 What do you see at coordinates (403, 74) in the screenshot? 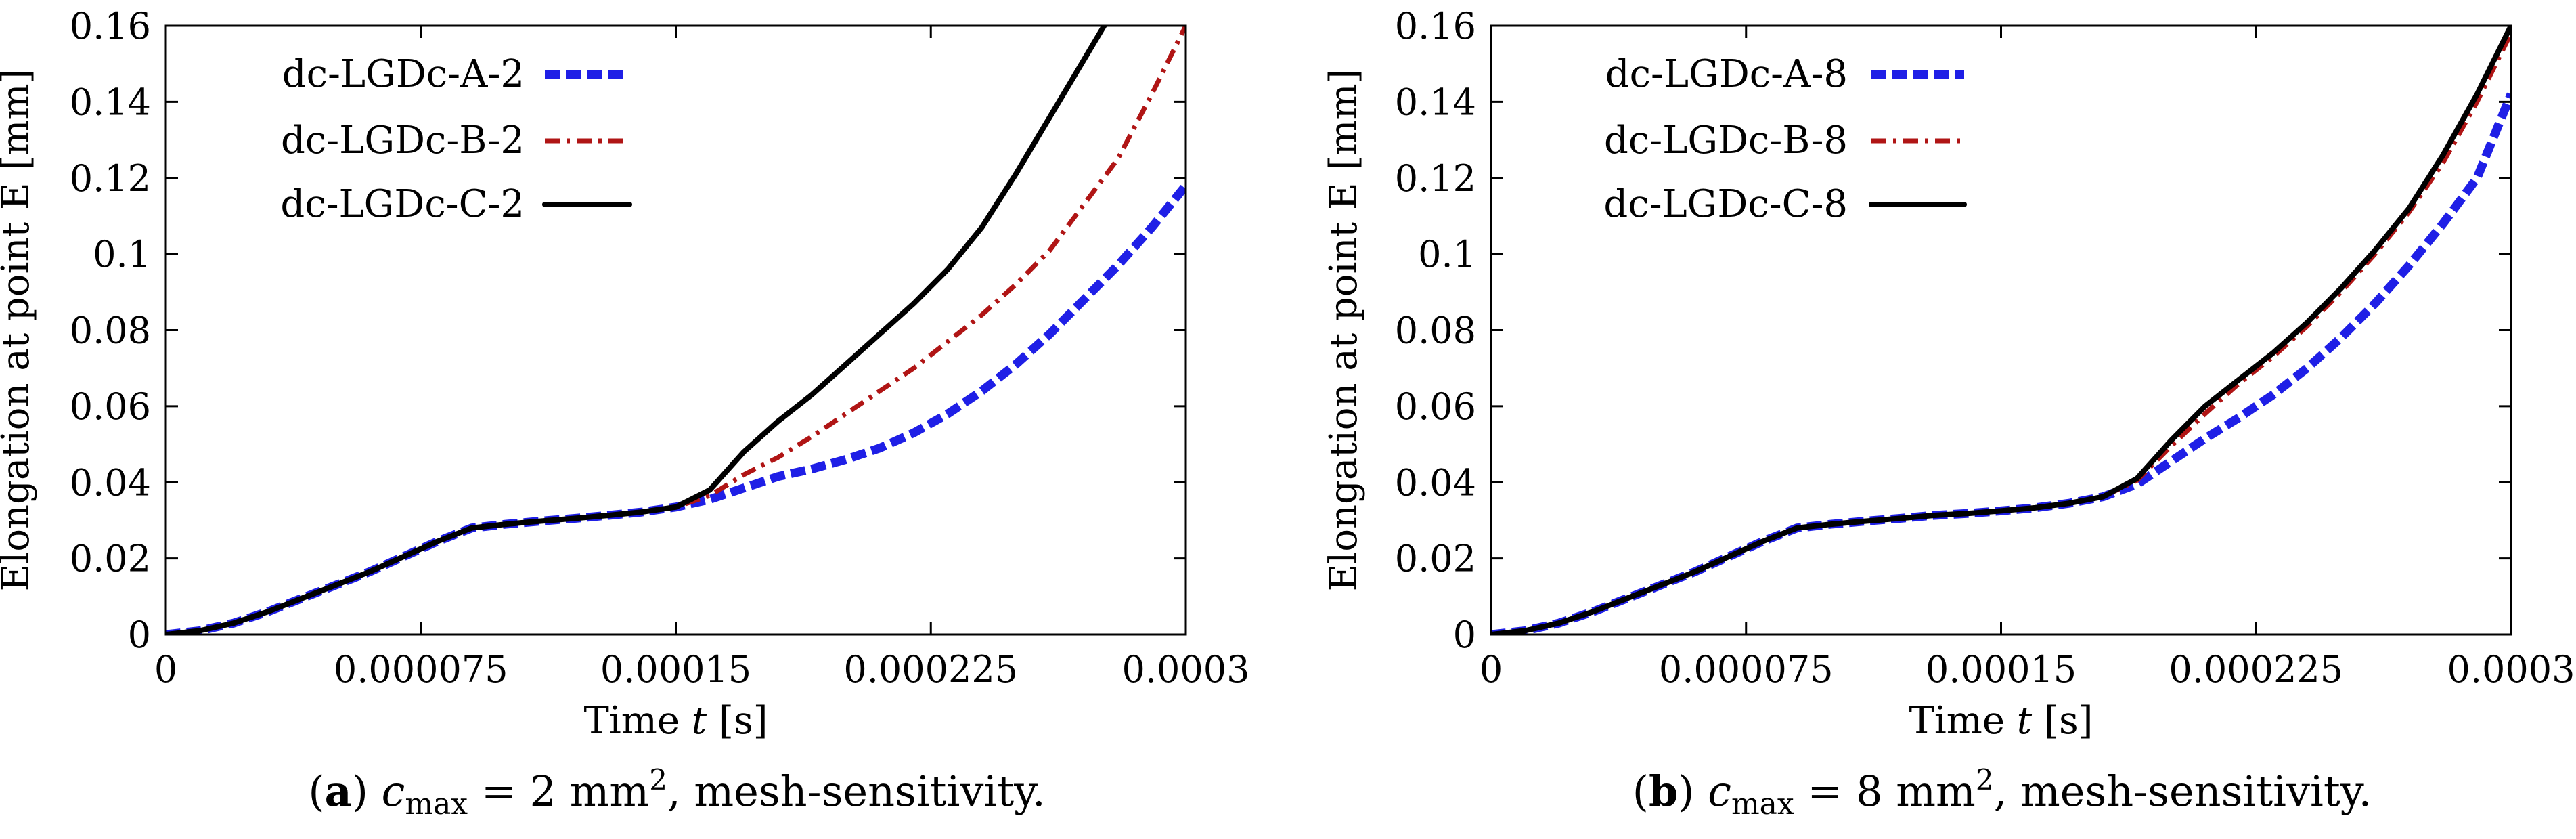
I see `legend-label: dc-LGDc-A-2` at bounding box center [403, 74].